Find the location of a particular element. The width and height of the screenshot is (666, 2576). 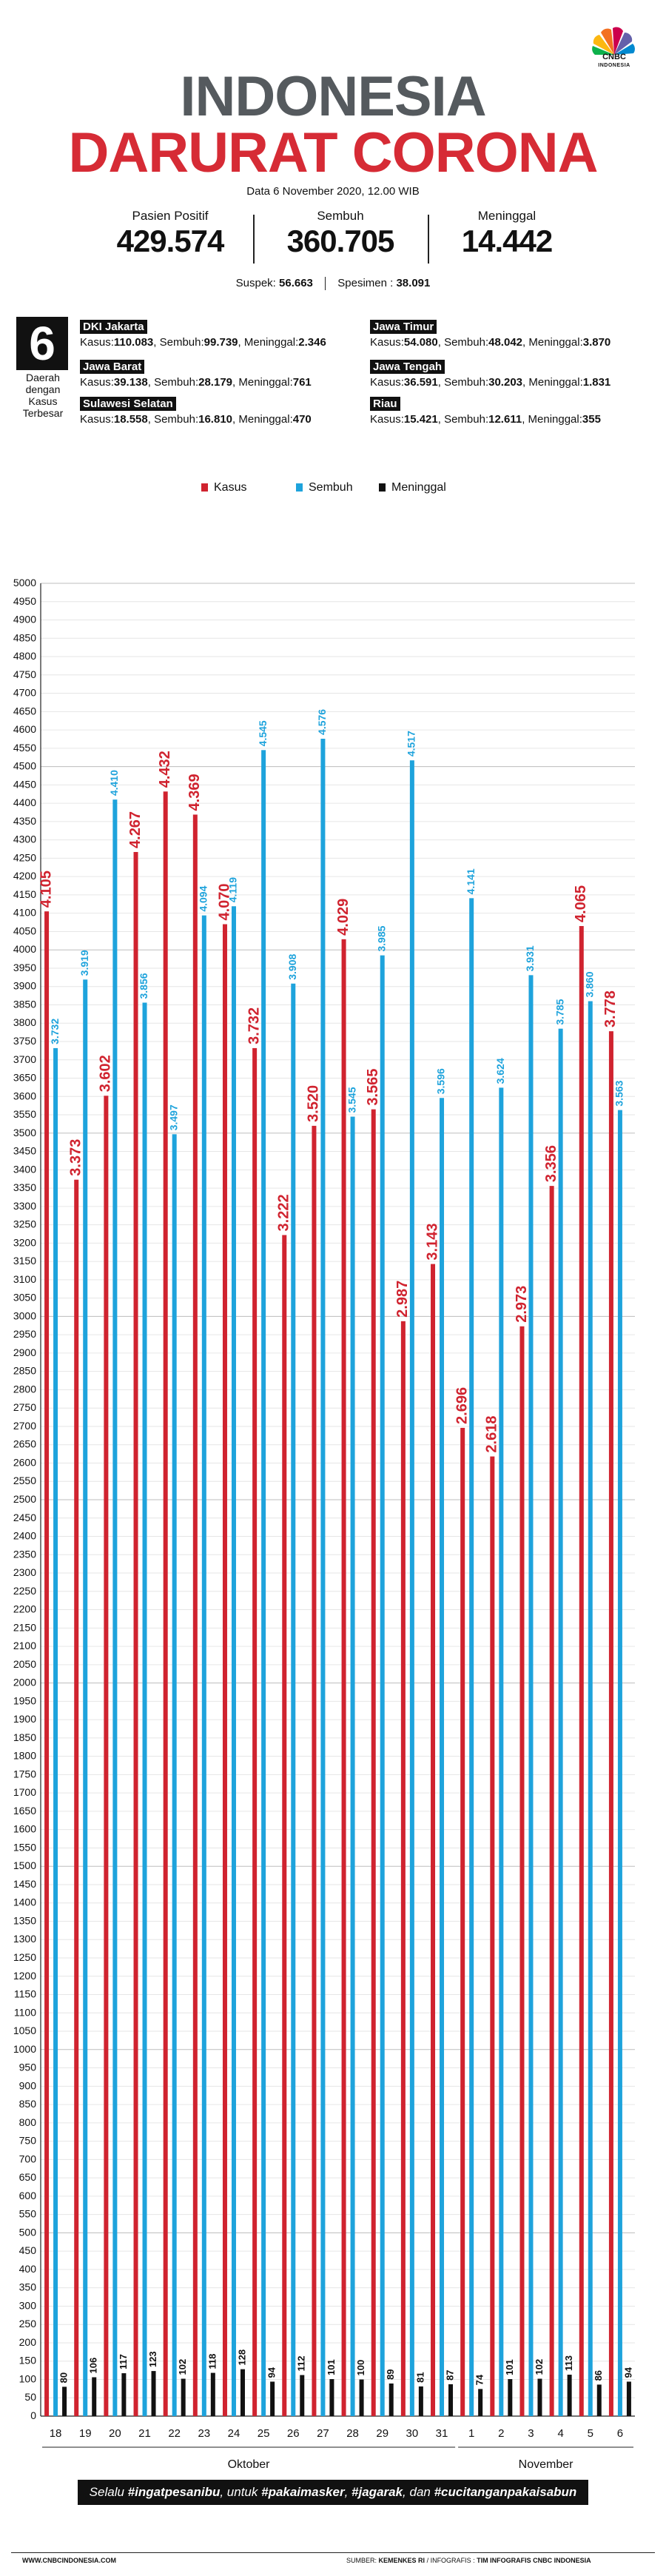

bar-value-label: 4.369 is located at coordinates (194, 792).